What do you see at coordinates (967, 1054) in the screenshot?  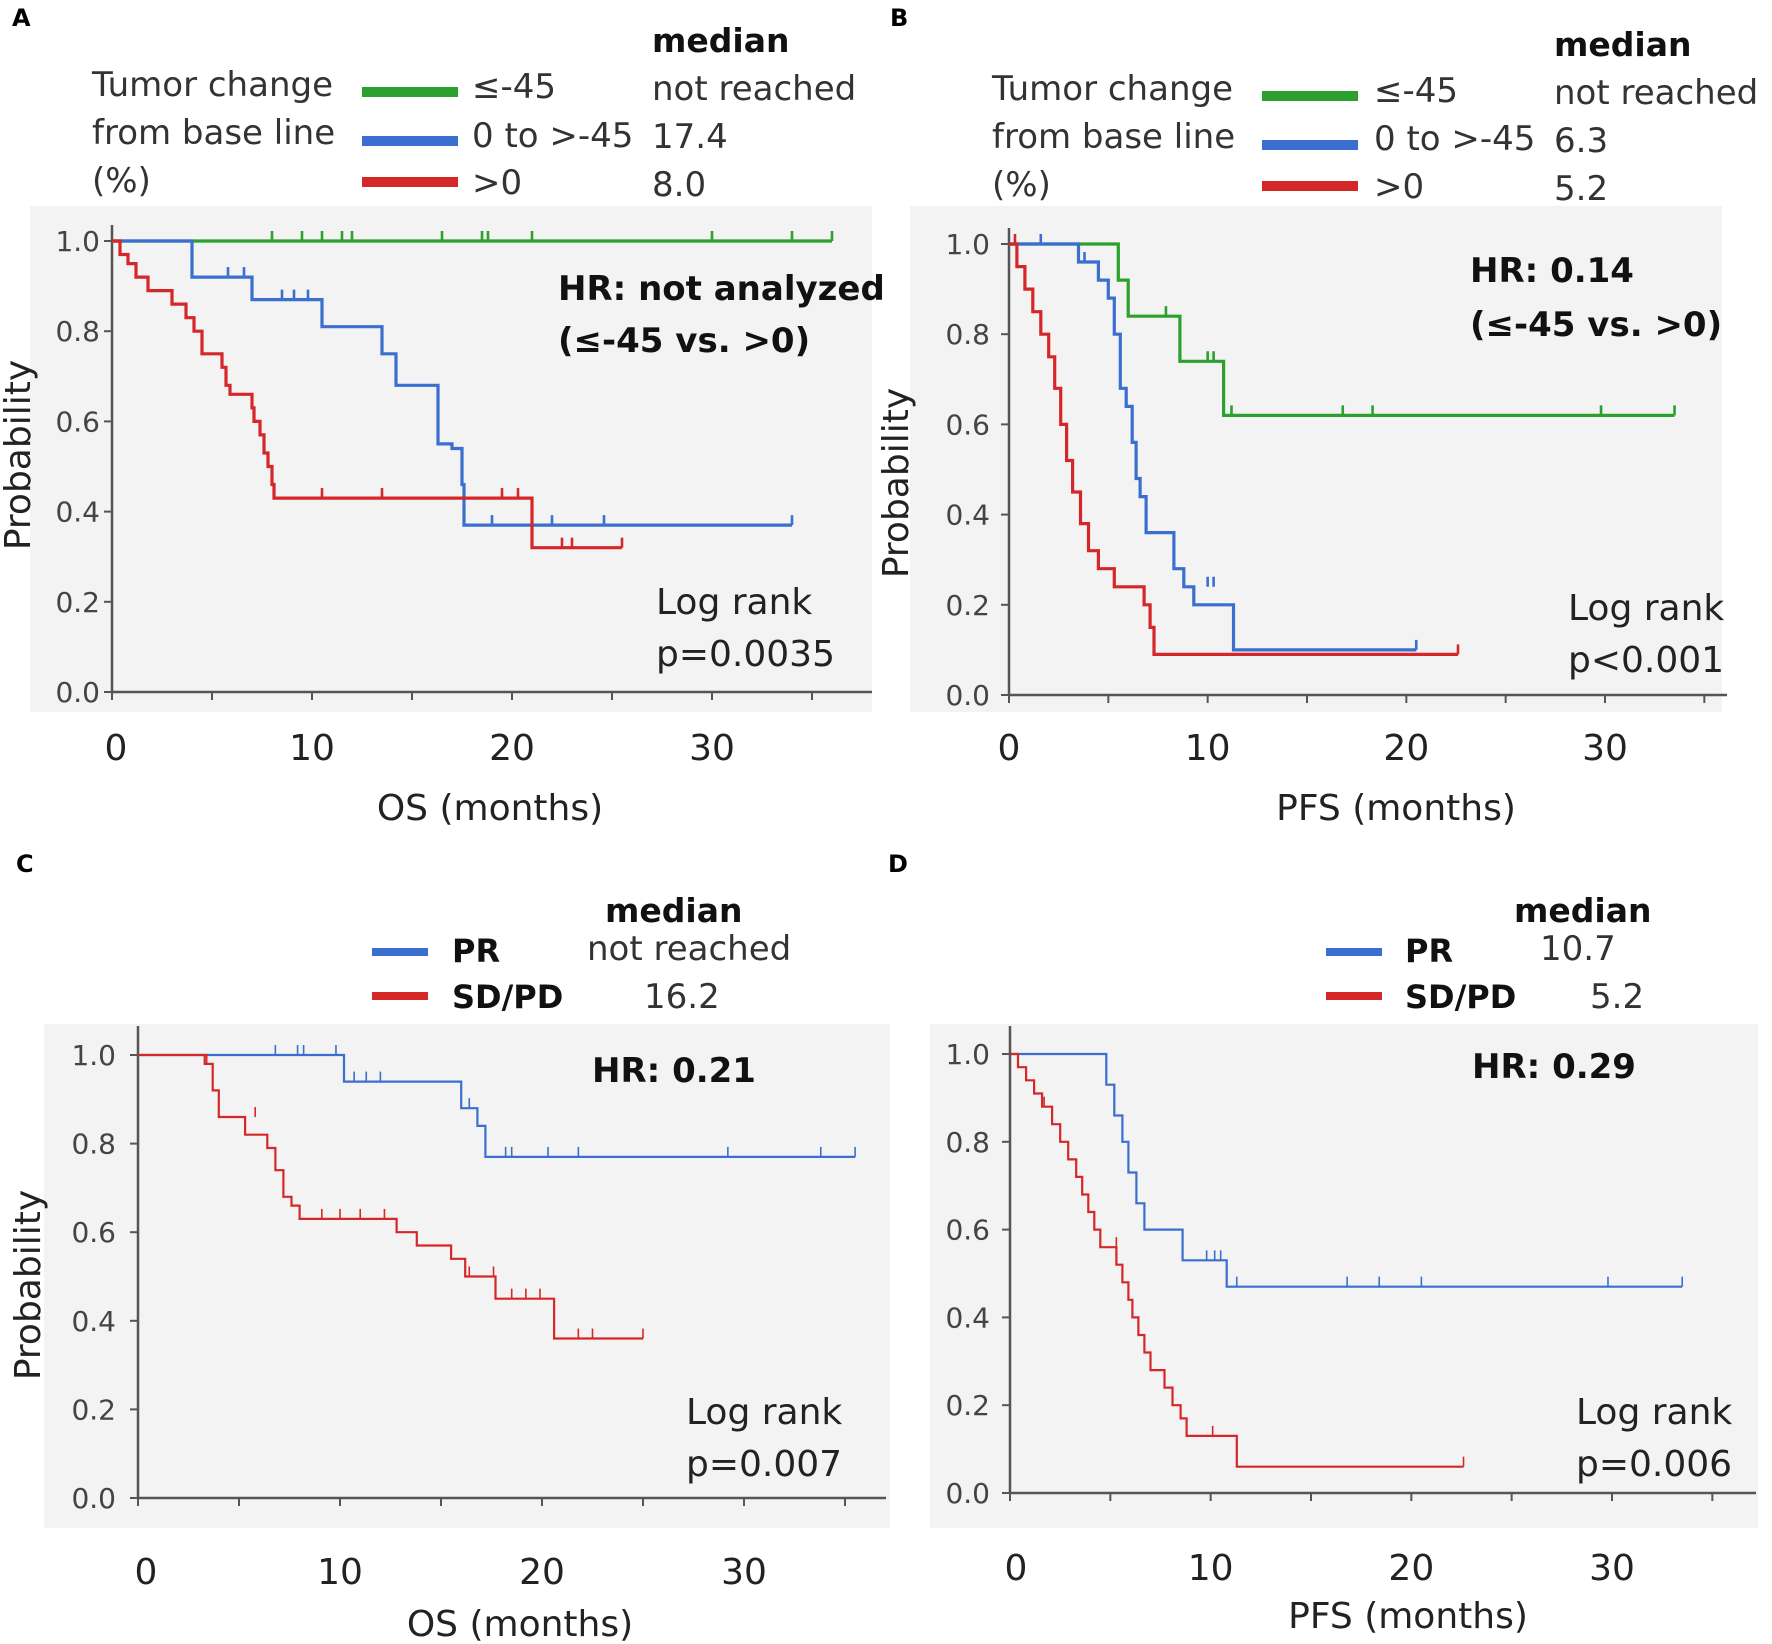 I see `panel-d-y-tick-label: 1.0` at bounding box center [967, 1054].